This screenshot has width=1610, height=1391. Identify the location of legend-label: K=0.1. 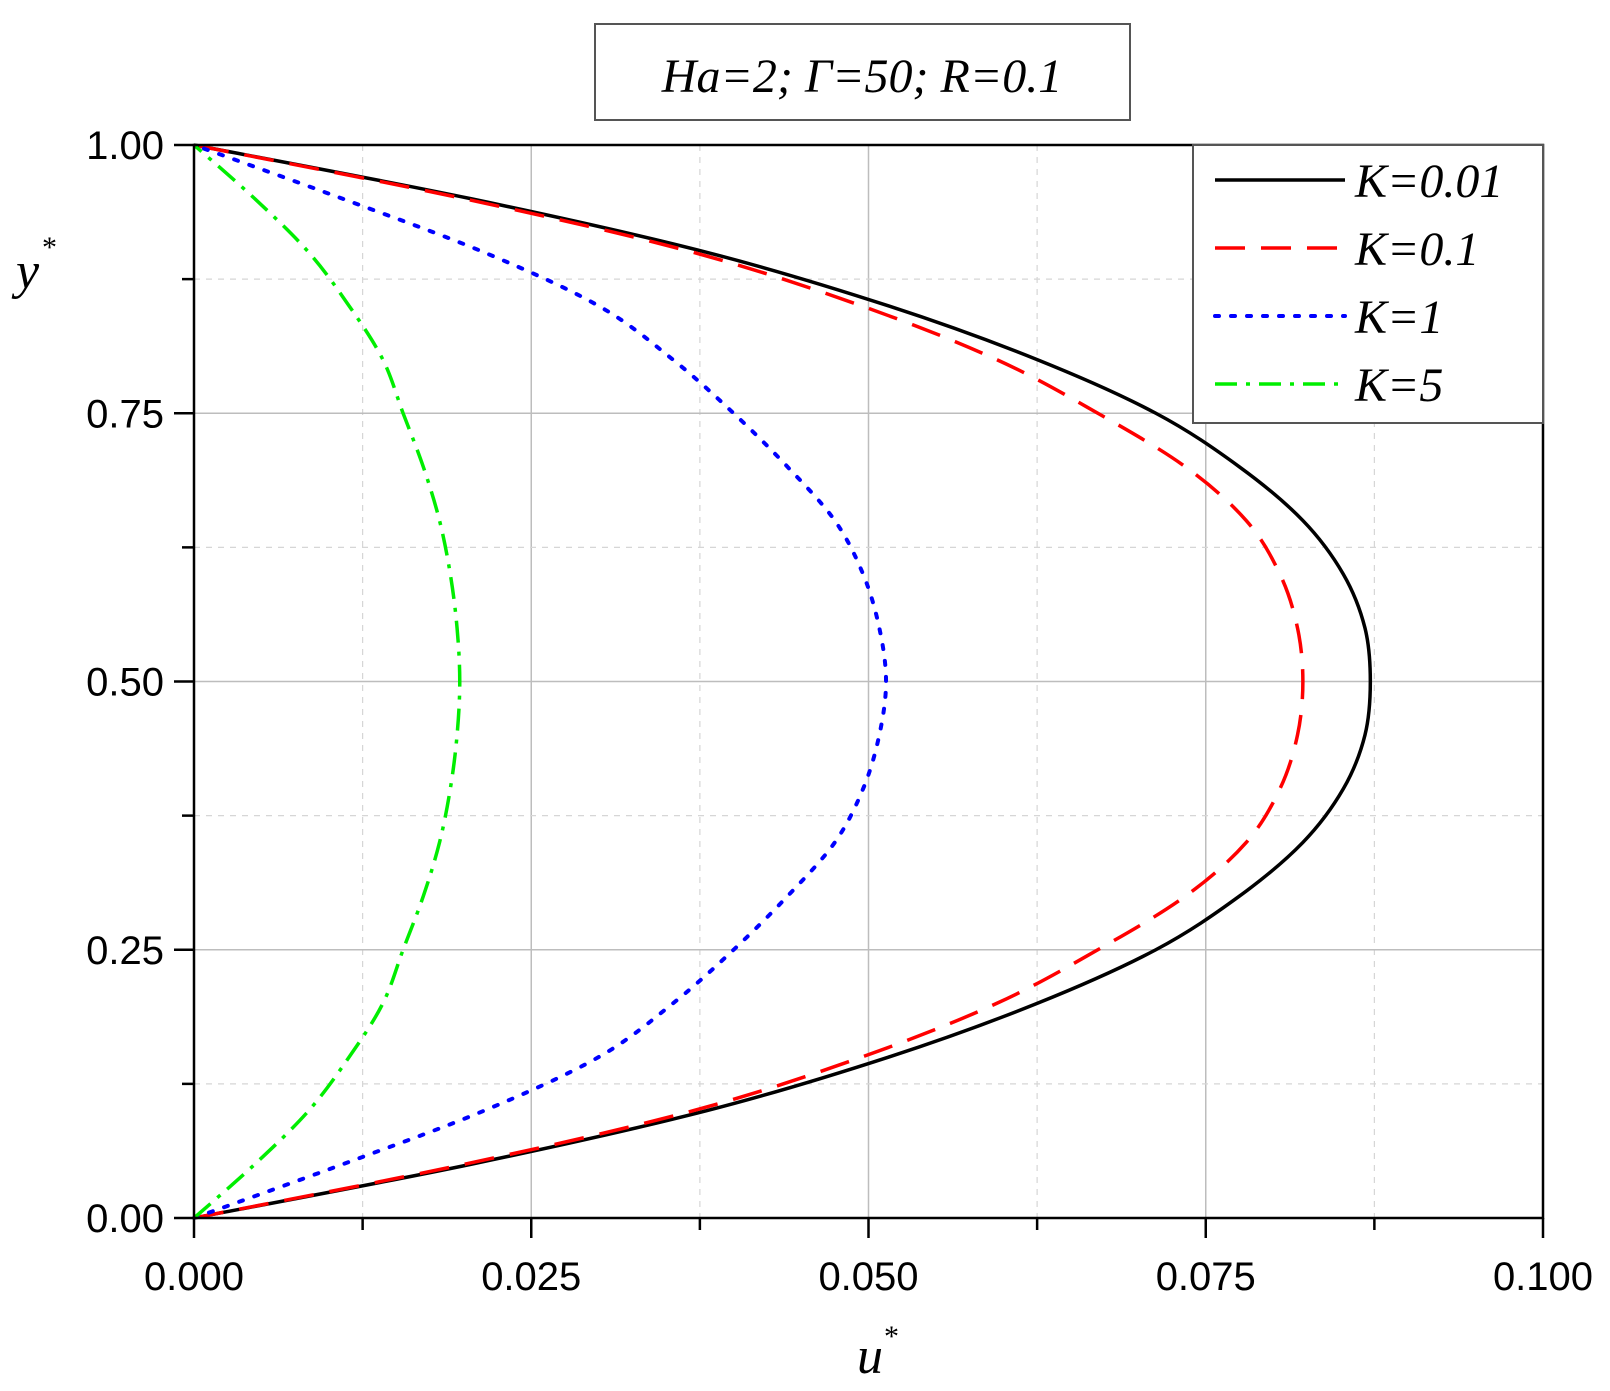
(1416, 249).